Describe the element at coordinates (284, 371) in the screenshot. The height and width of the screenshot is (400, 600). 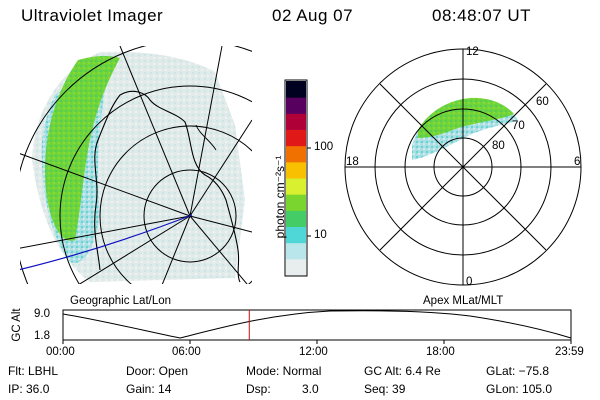
I see `info-mode: Mode: Normal` at that location.